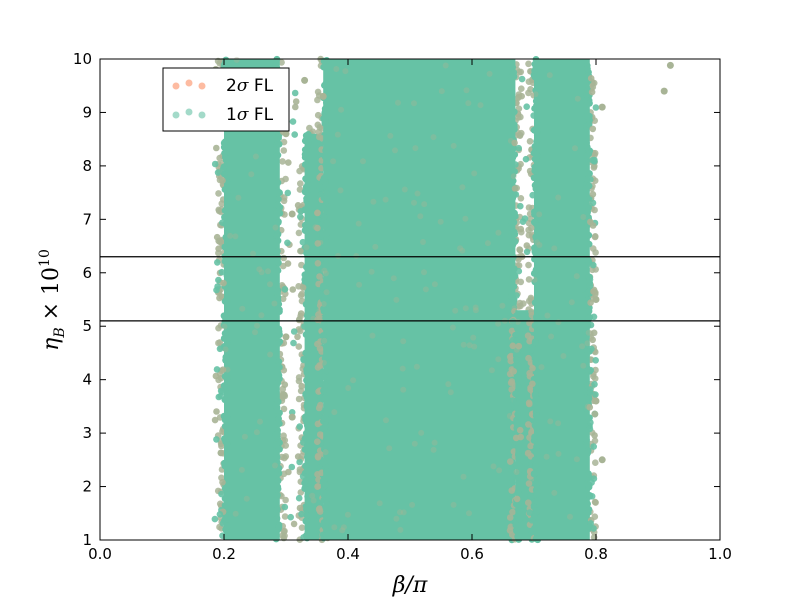  What do you see at coordinates (87, 540) in the screenshot?
I see `y-tick-label: 1` at bounding box center [87, 540].